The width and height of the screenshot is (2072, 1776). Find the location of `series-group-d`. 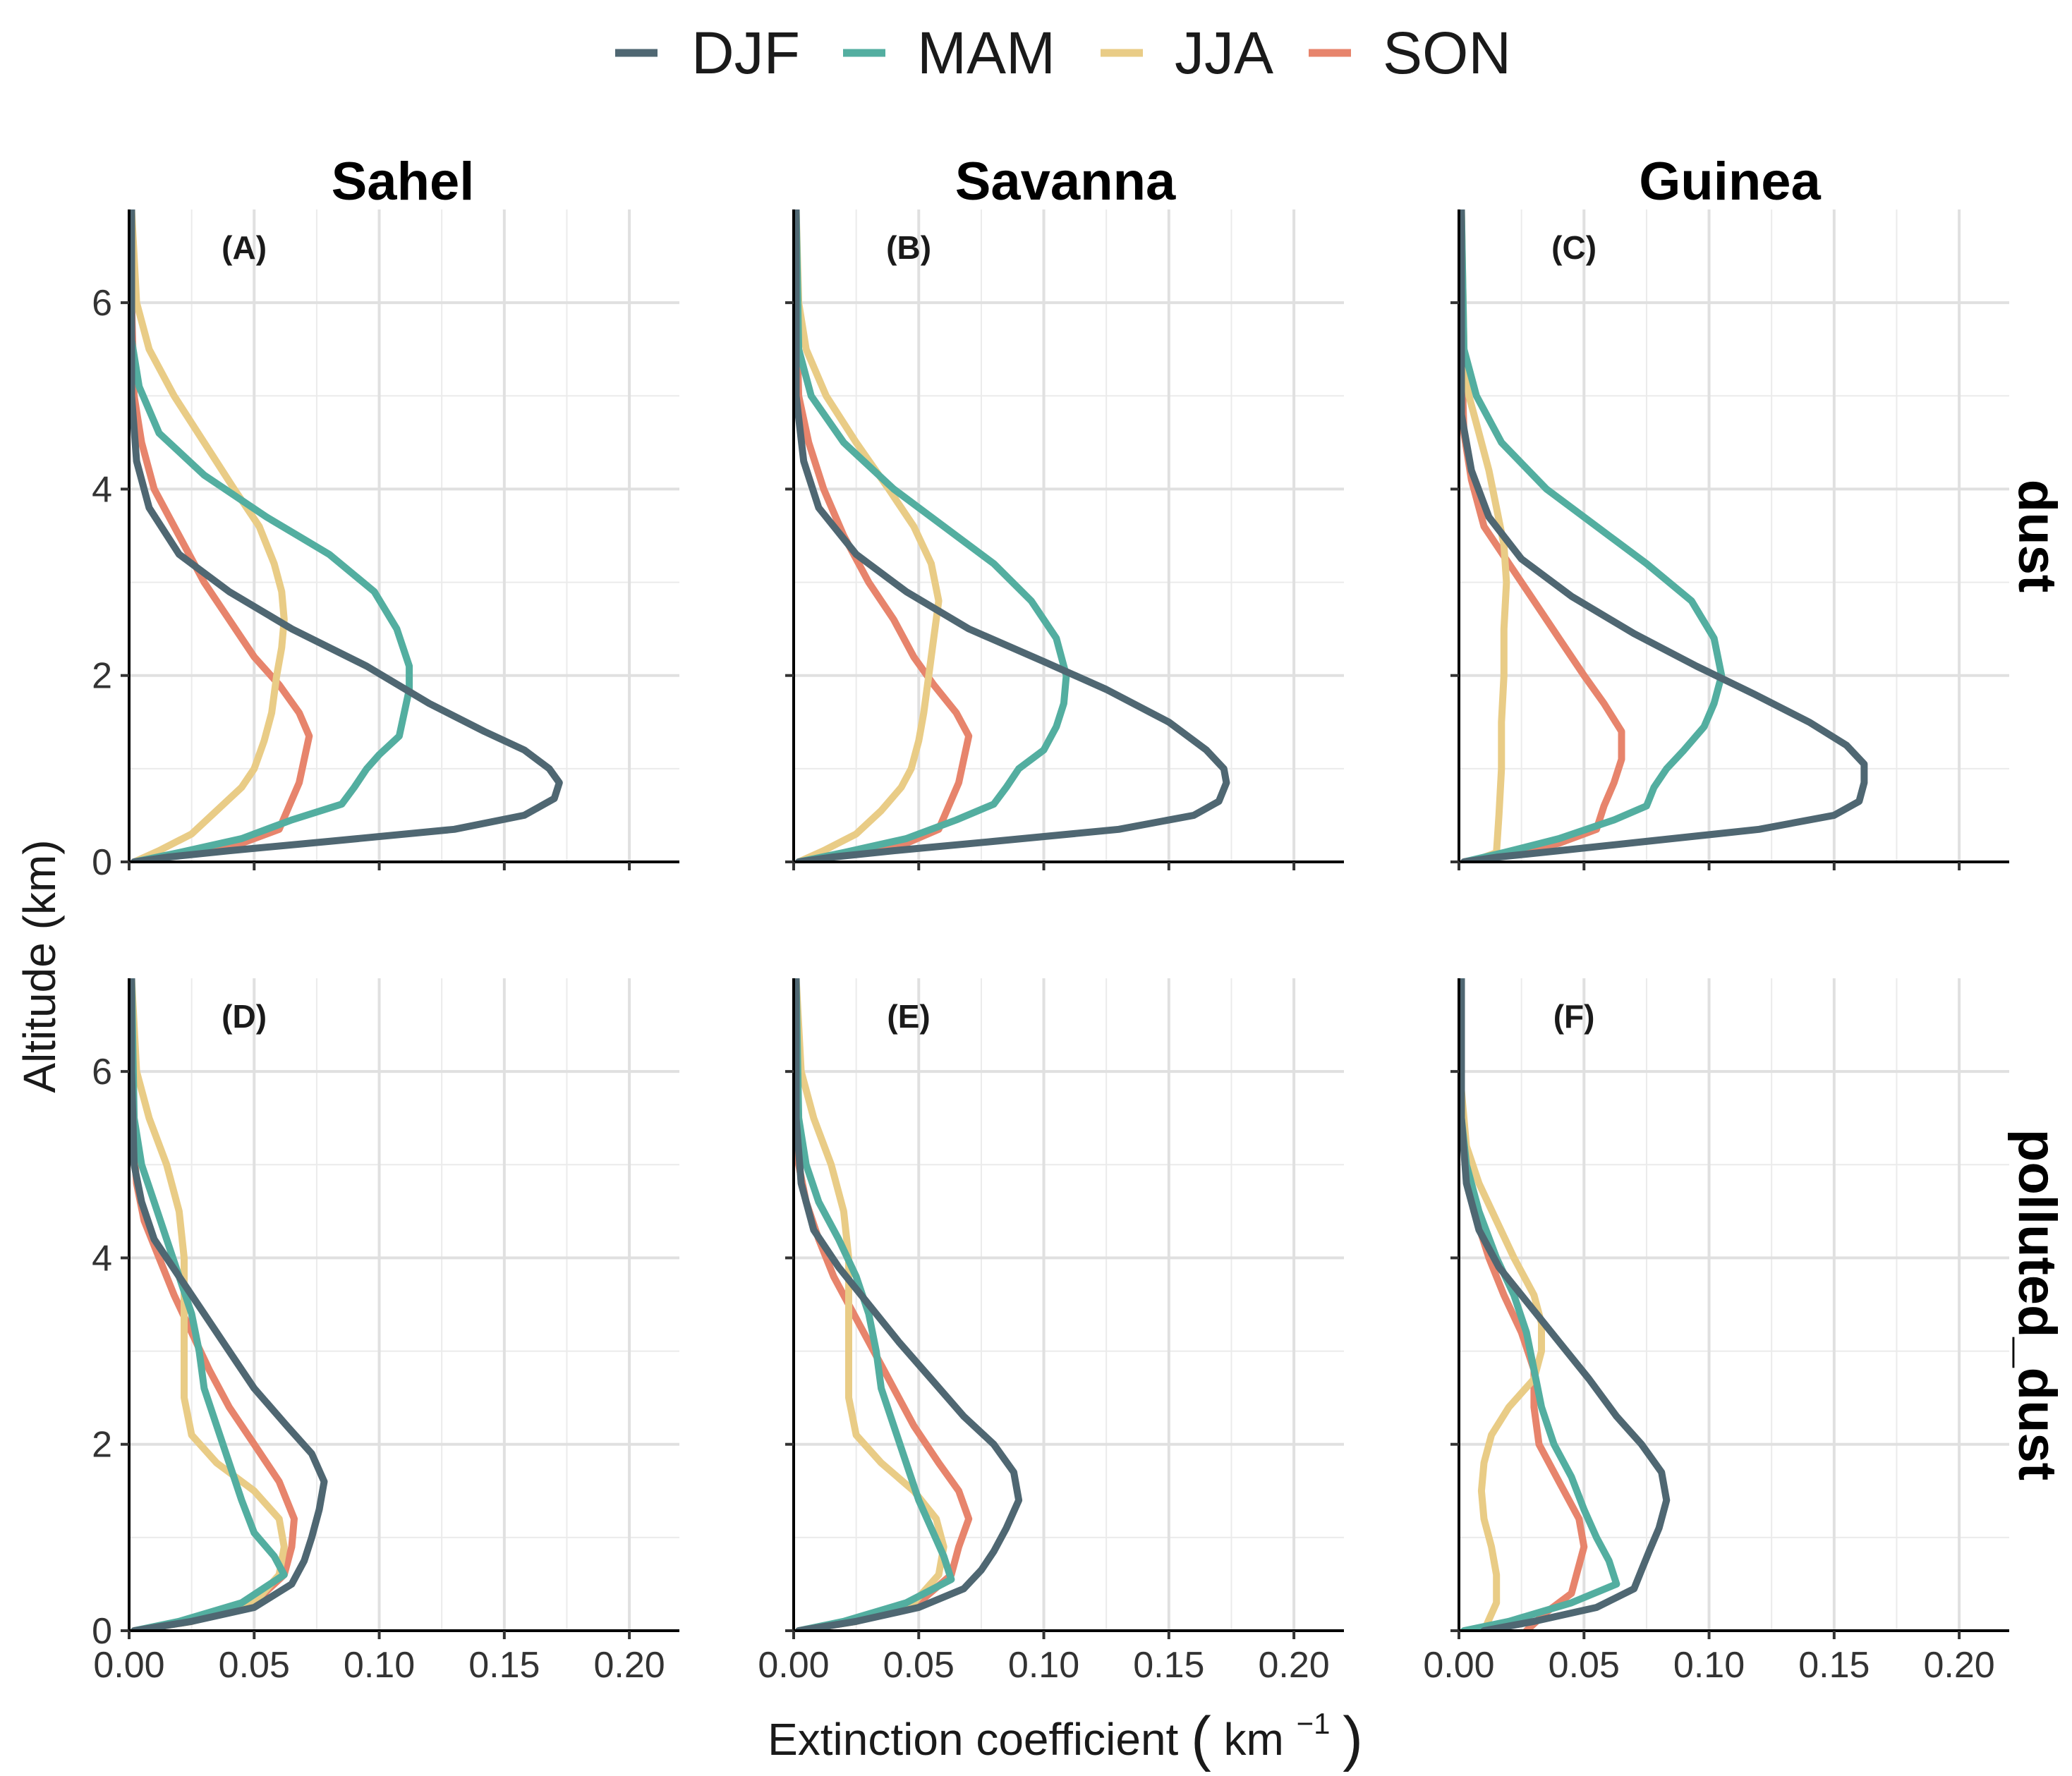

series-group-d is located at coordinates (228, 1304).